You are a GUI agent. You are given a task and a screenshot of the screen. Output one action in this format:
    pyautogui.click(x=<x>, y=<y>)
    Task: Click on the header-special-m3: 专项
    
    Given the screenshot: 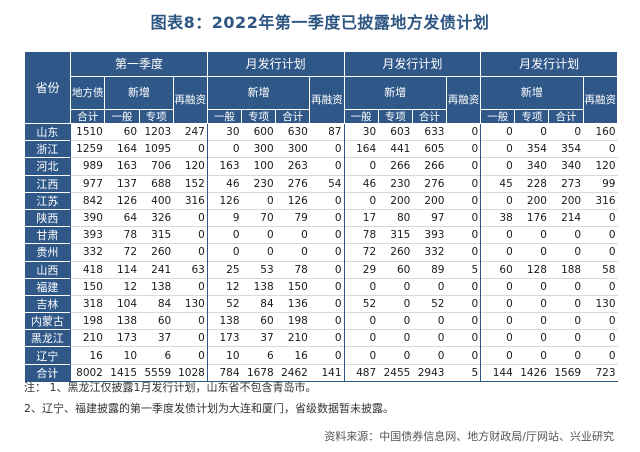 What is the action you would take?
    pyautogui.click(x=532, y=116)
    